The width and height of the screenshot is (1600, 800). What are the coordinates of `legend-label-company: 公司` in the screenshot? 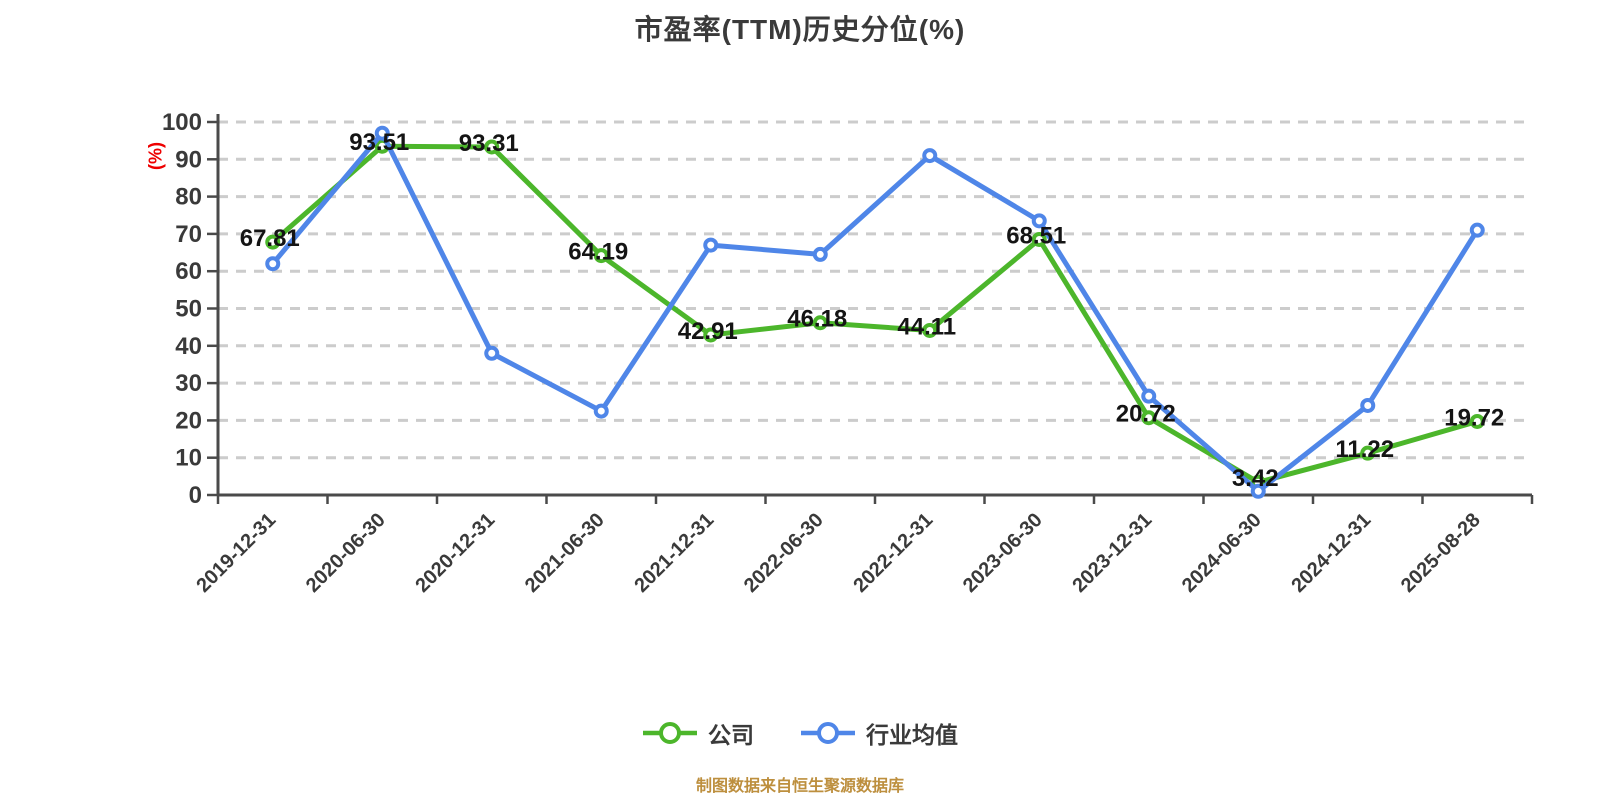 It's located at (731, 735).